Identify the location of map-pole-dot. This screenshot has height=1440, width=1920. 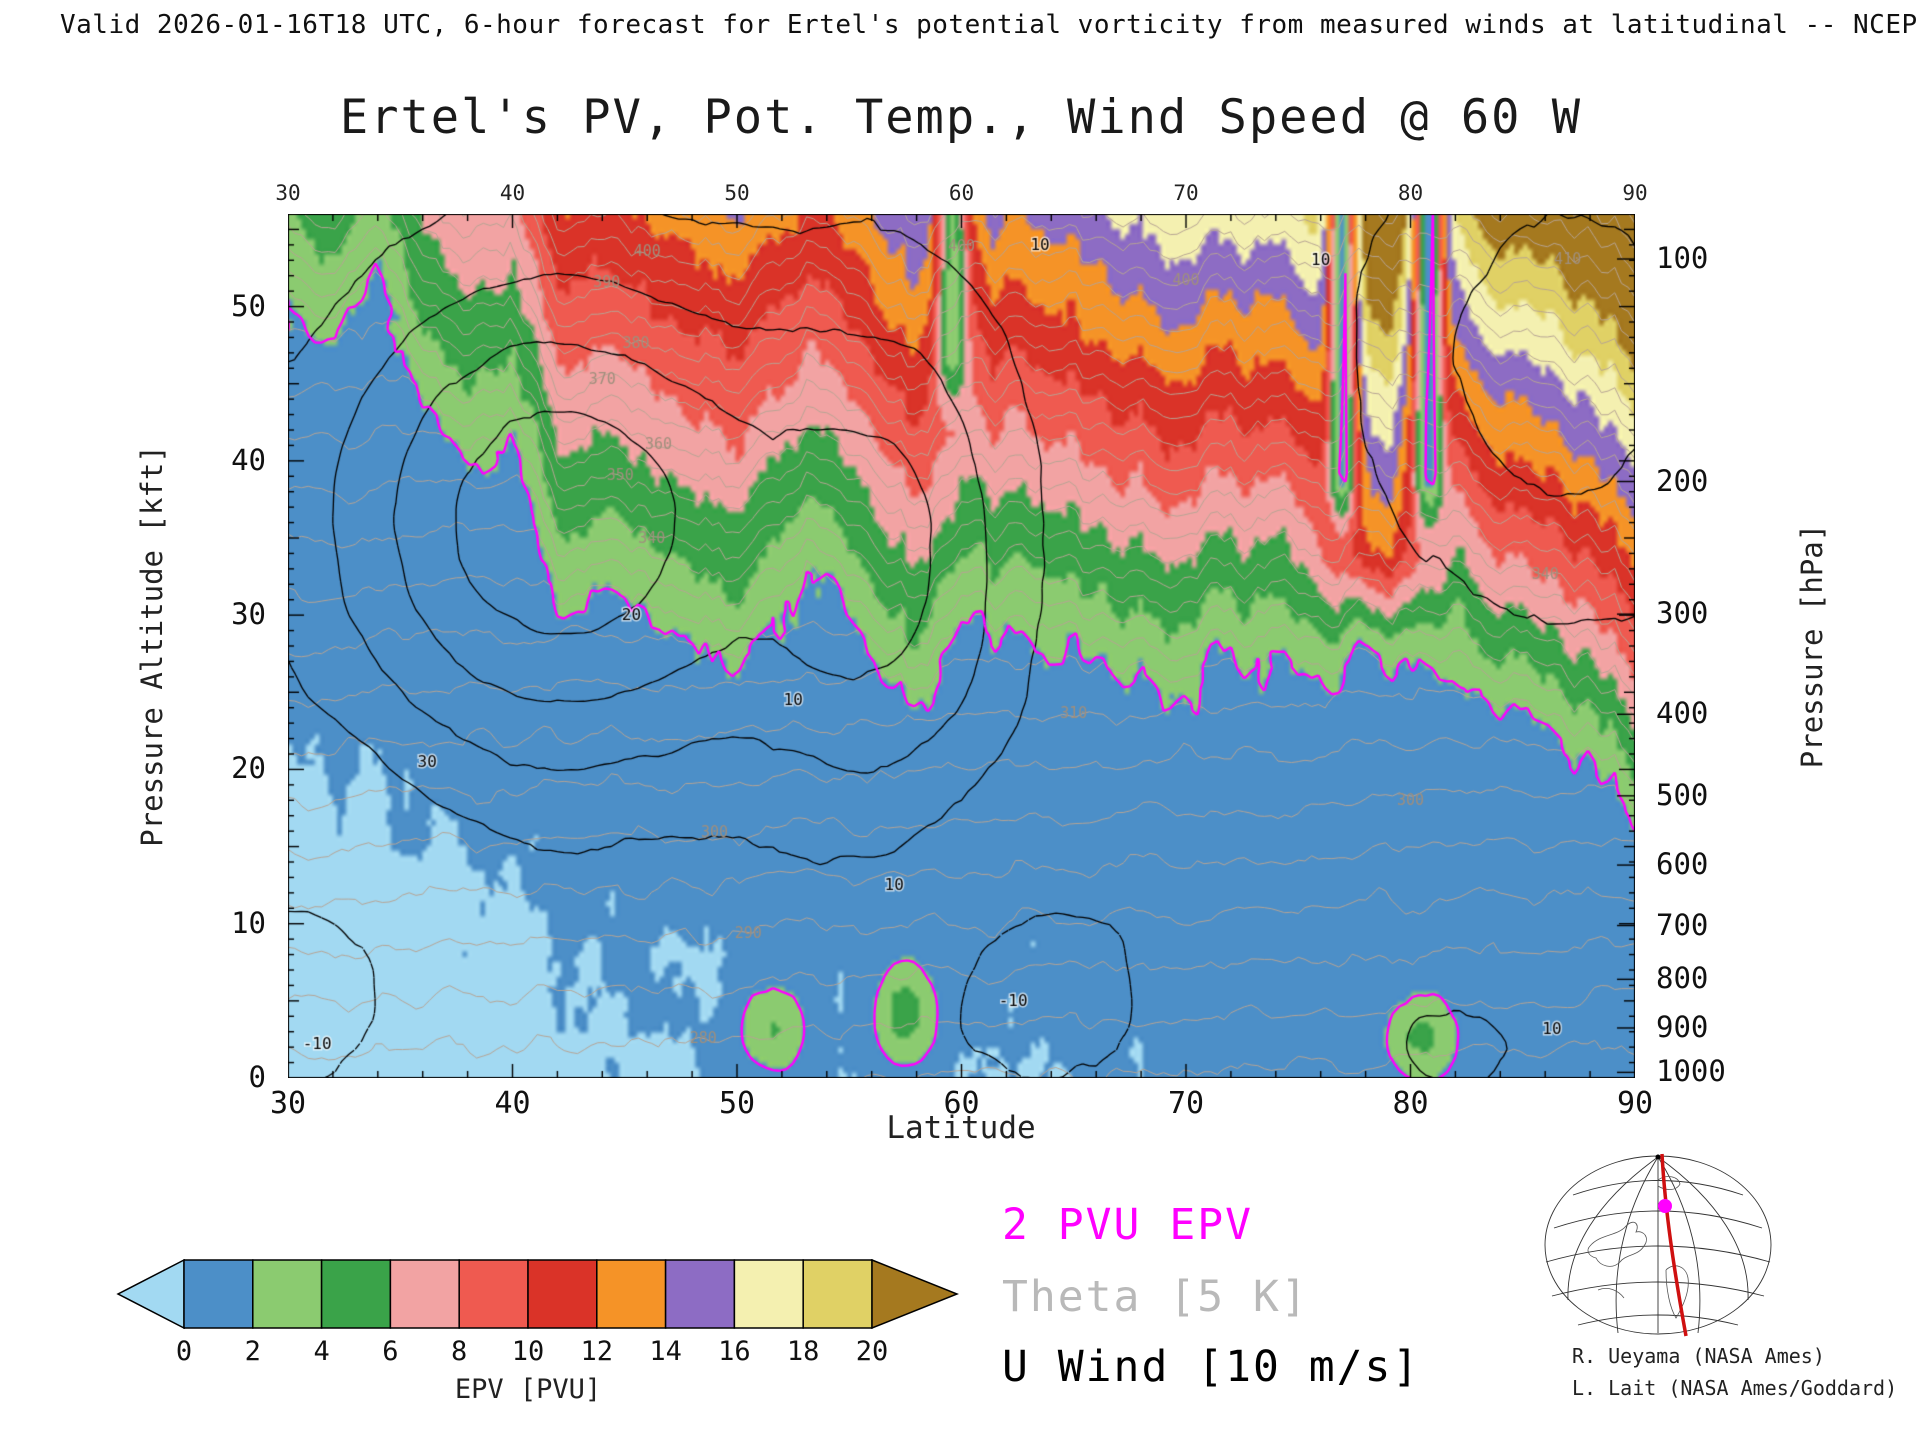
(1658, 1157).